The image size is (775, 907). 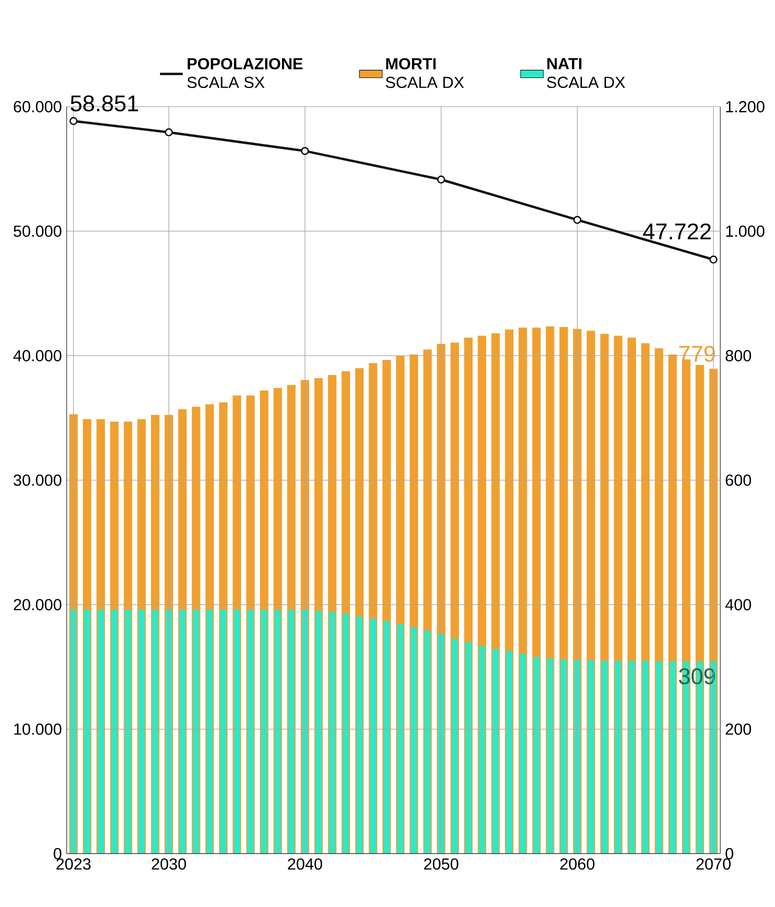 I want to click on data-label: 58.851, so click(x=104, y=103).